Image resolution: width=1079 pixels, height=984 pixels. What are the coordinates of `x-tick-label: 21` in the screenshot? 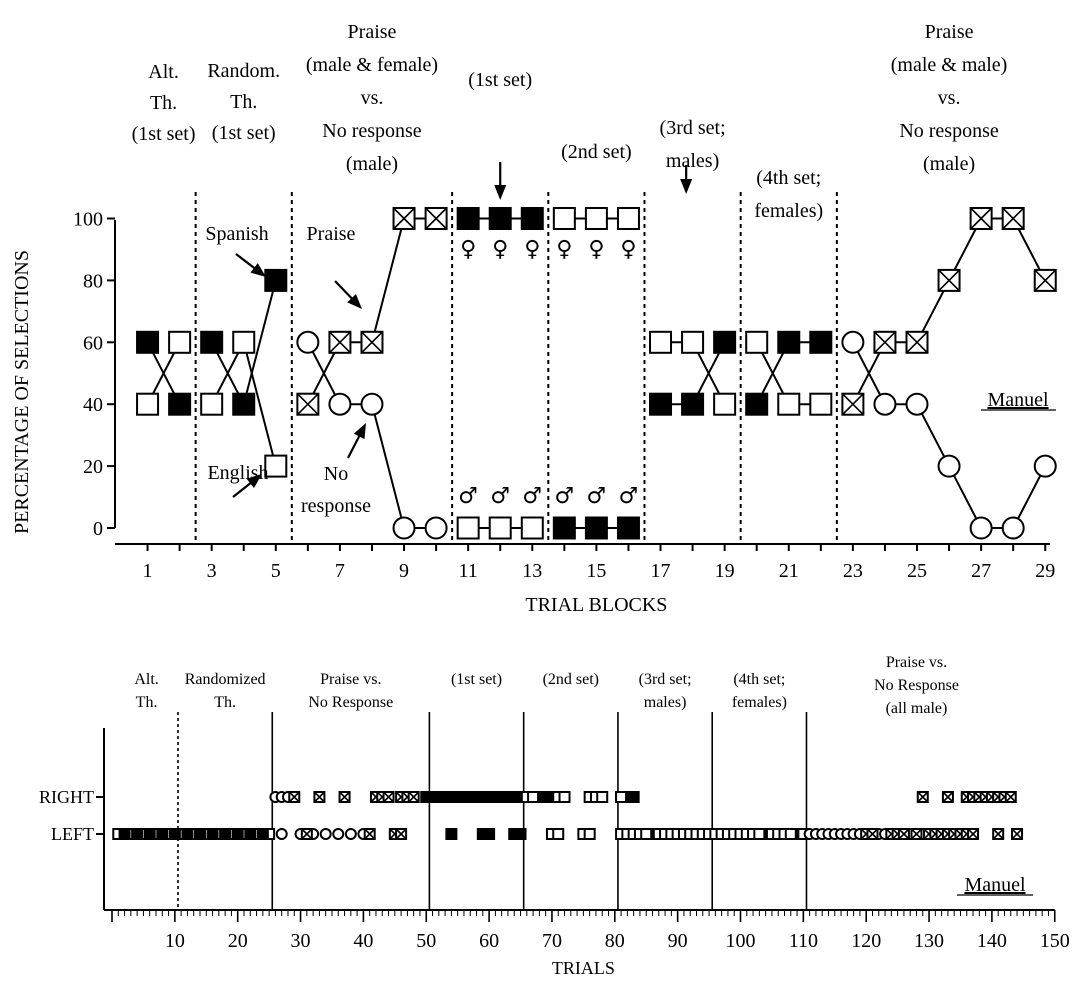 It's located at (789, 571).